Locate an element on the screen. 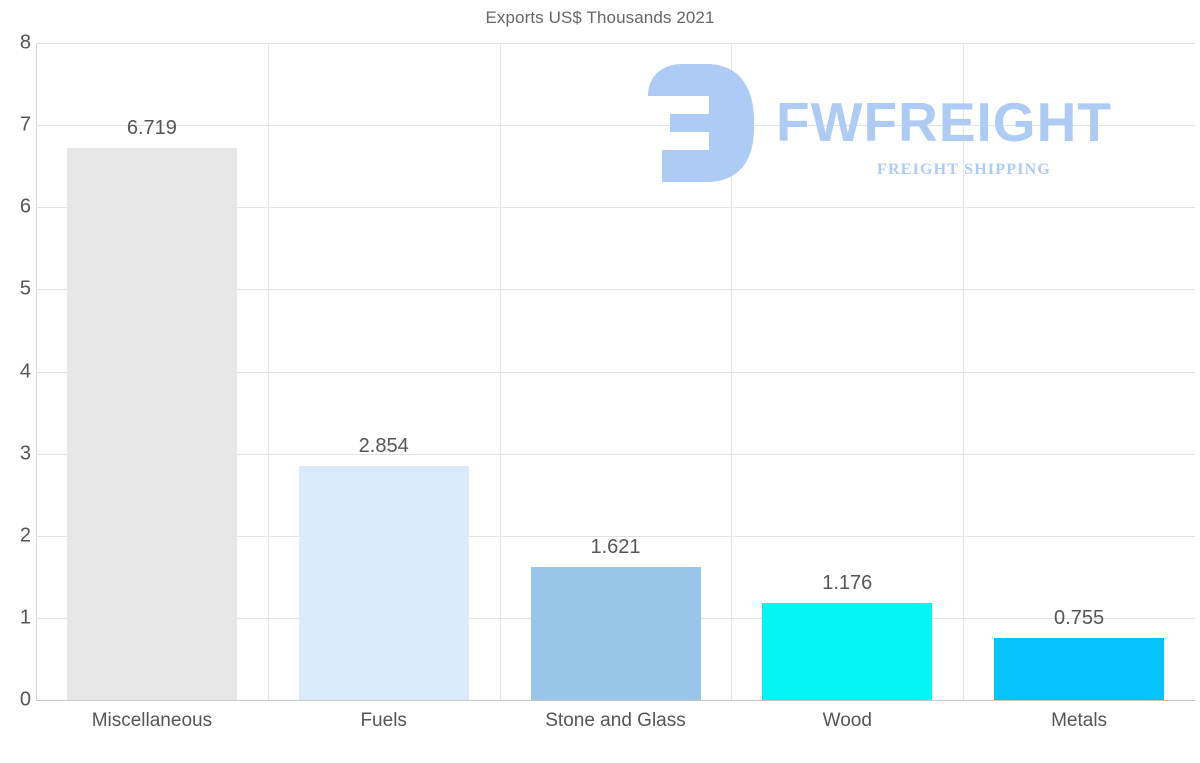  bar-value-label: 1.176 is located at coordinates (847, 583).